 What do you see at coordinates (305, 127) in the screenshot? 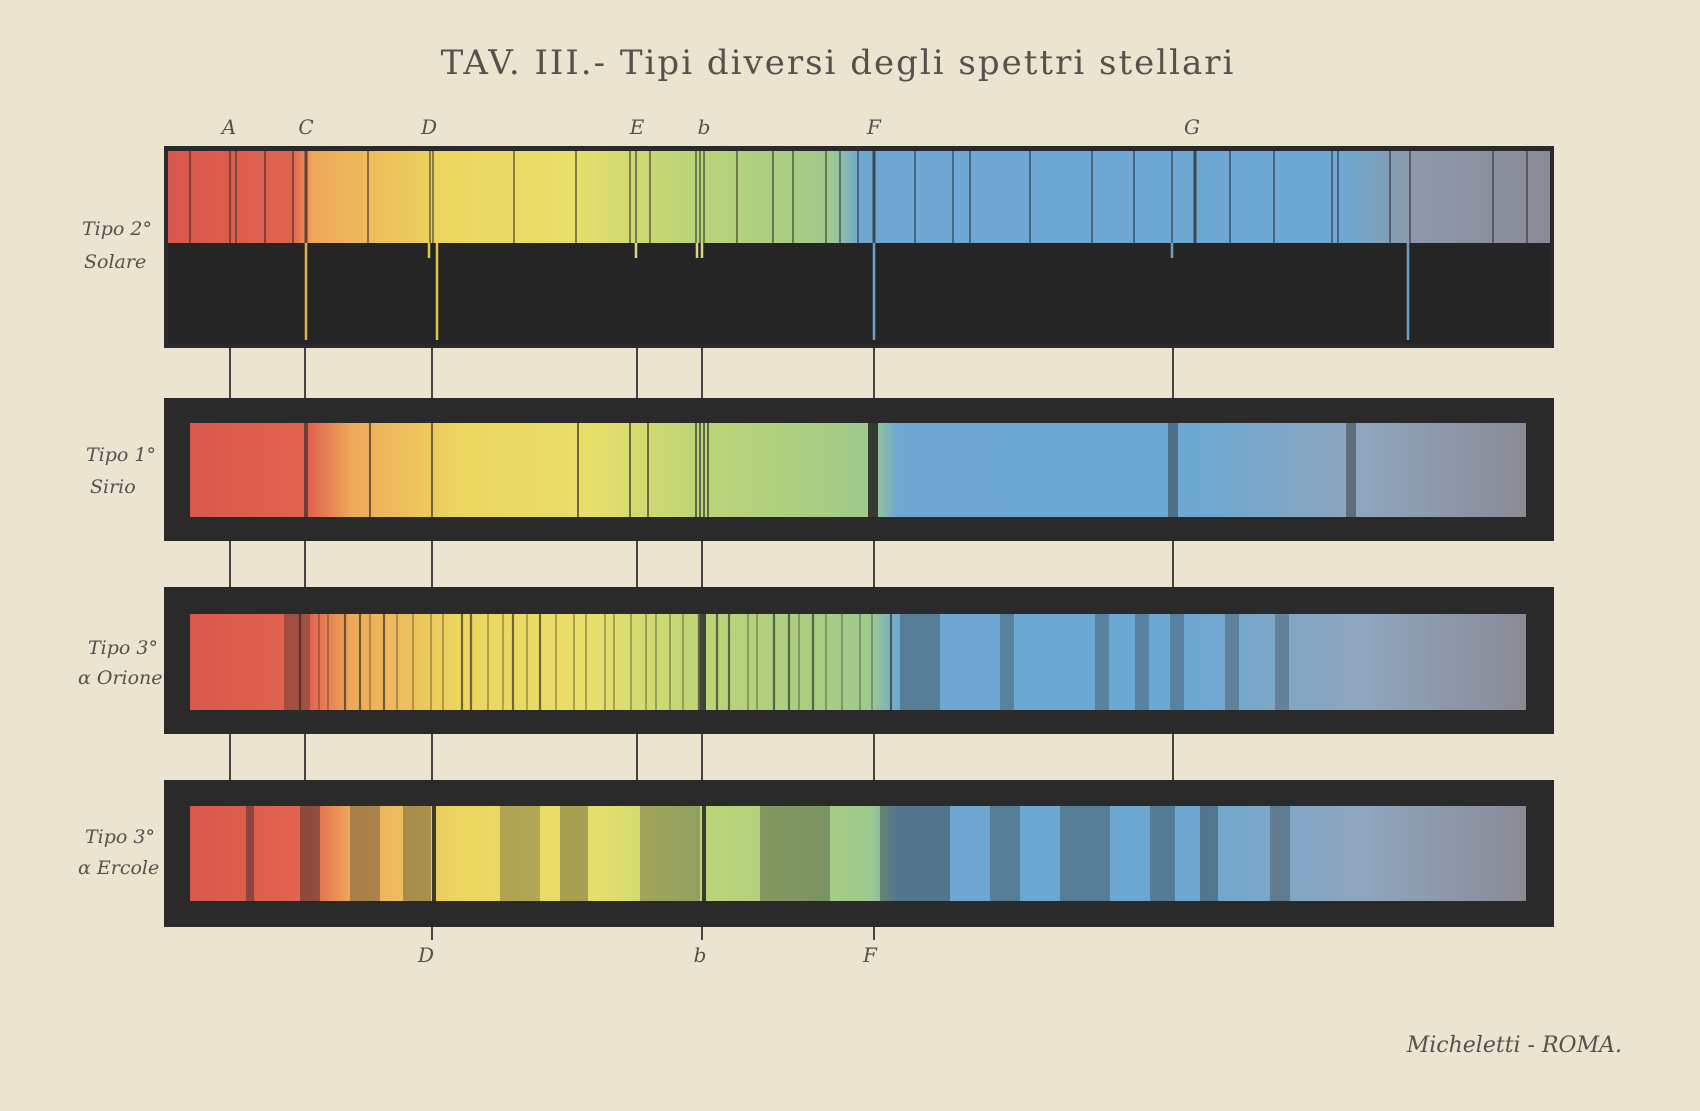
I see `marker-C: C` at bounding box center [305, 127].